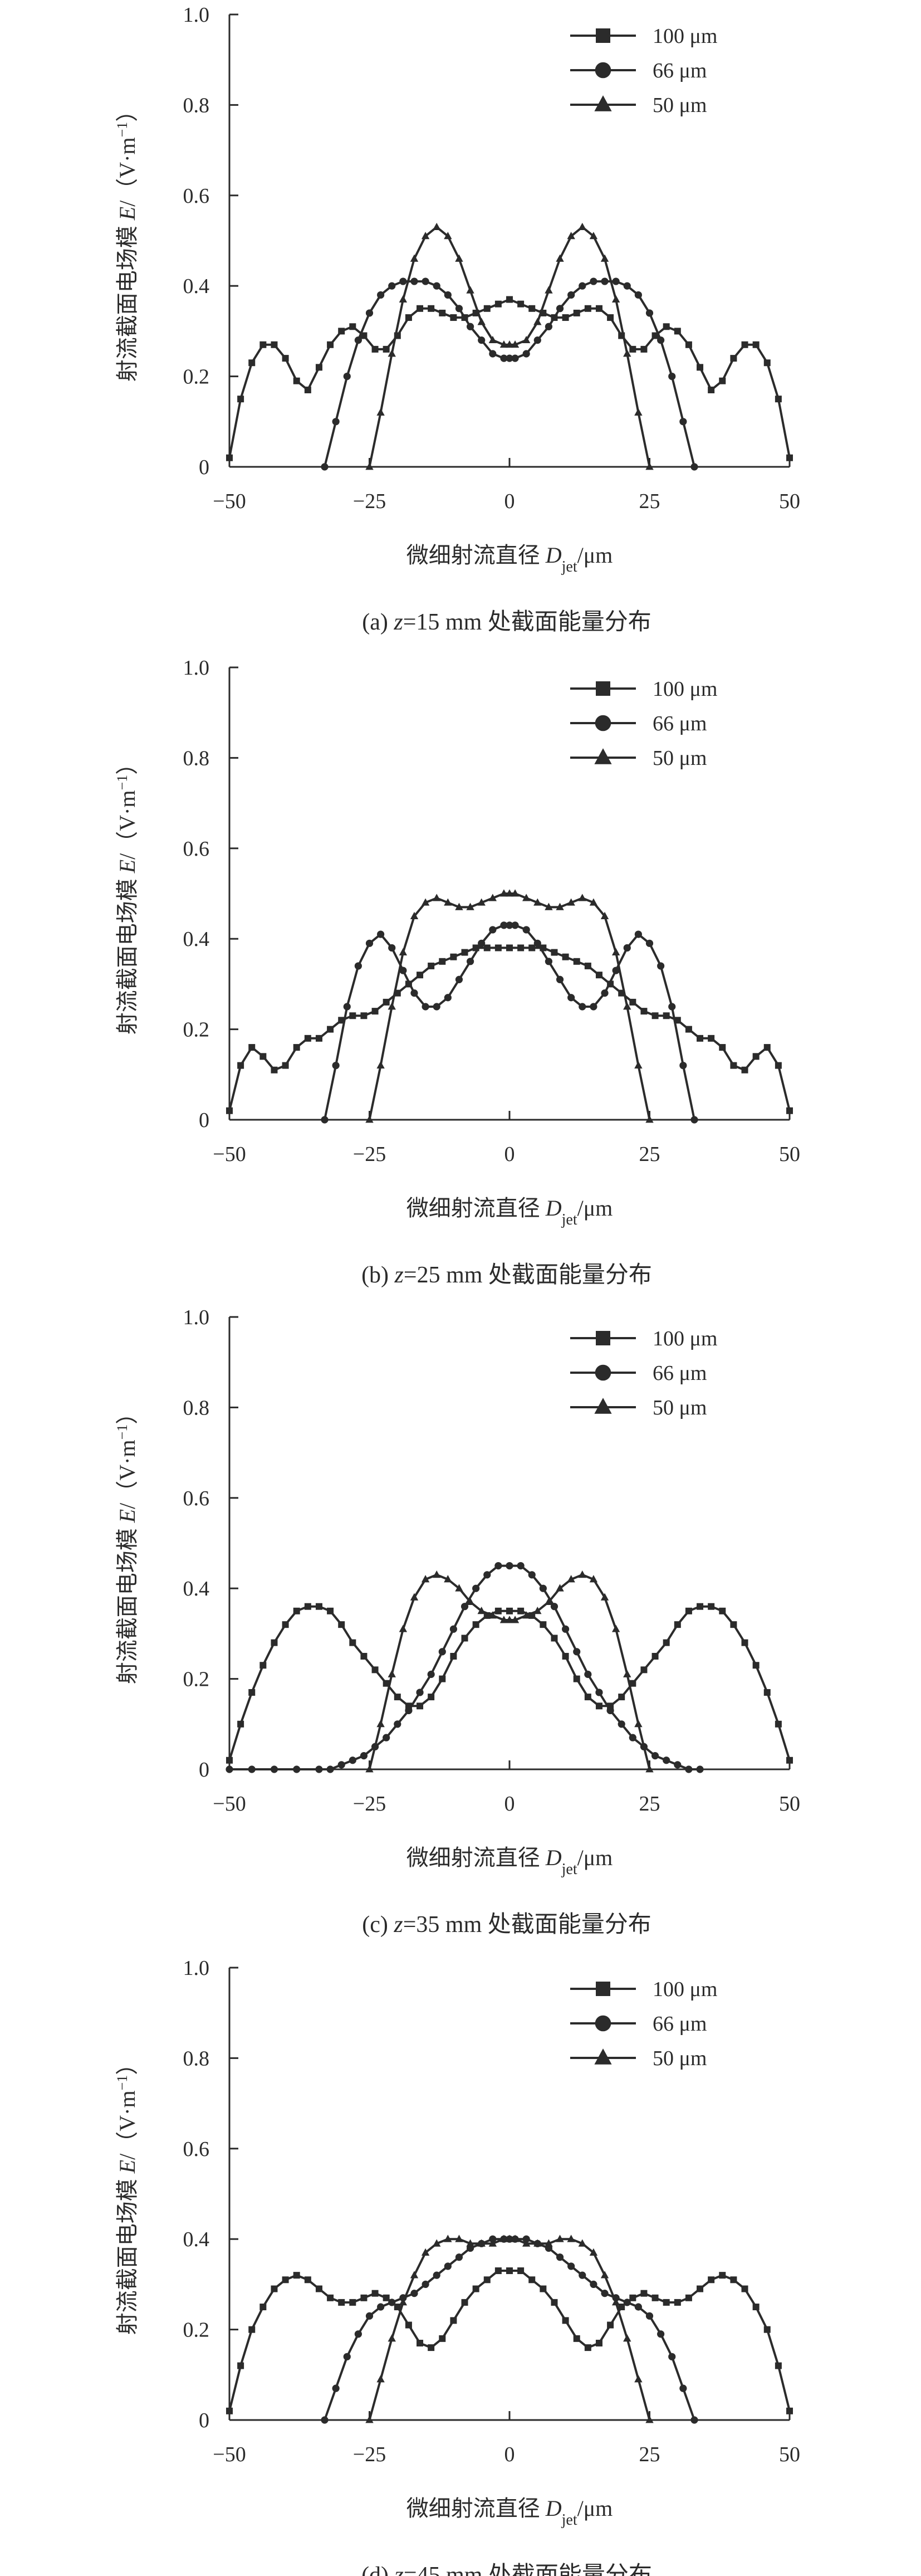 Image resolution: width=921 pixels, height=2576 pixels. What do you see at coordinates (204, 1120) in the screenshot?
I see `y-tick-label: 0` at bounding box center [204, 1120].